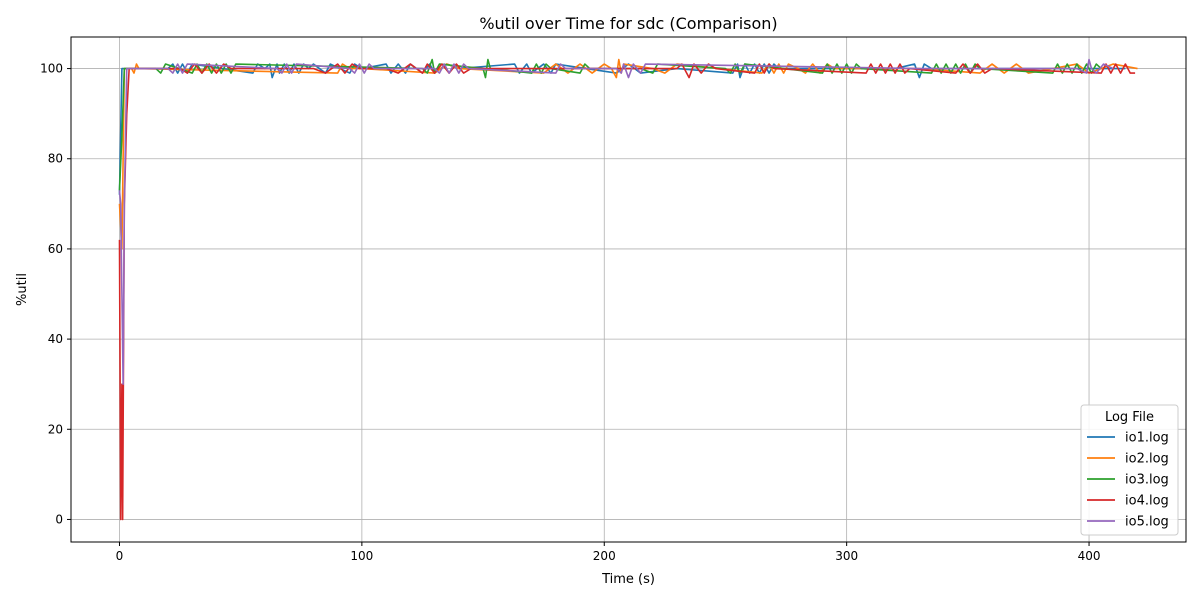 This screenshot has width=1200, height=600. I want to click on y-tick-label: 80, so click(55, 159).